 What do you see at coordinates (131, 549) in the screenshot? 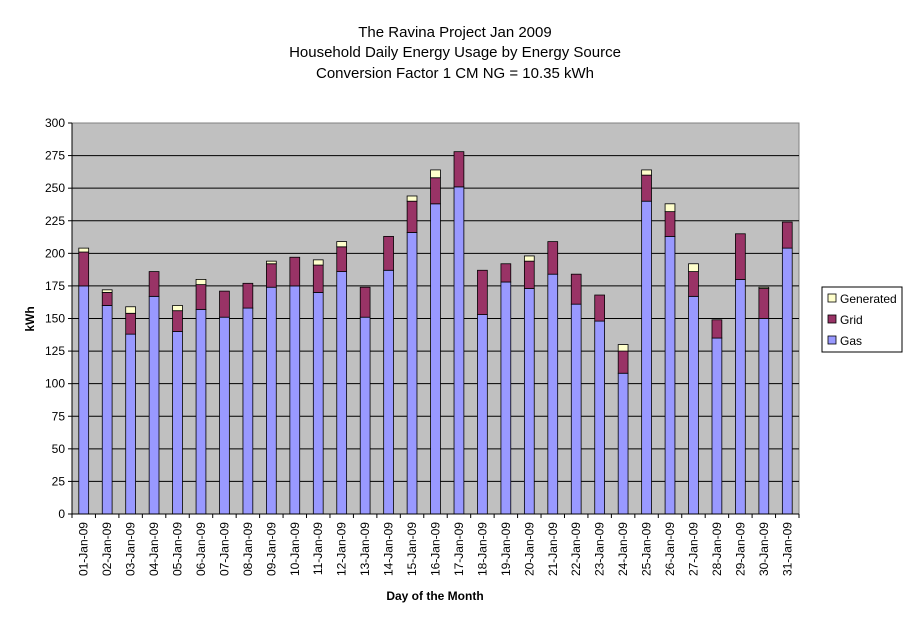
I see `x-tick-label: 03-Jan-09` at bounding box center [131, 549].